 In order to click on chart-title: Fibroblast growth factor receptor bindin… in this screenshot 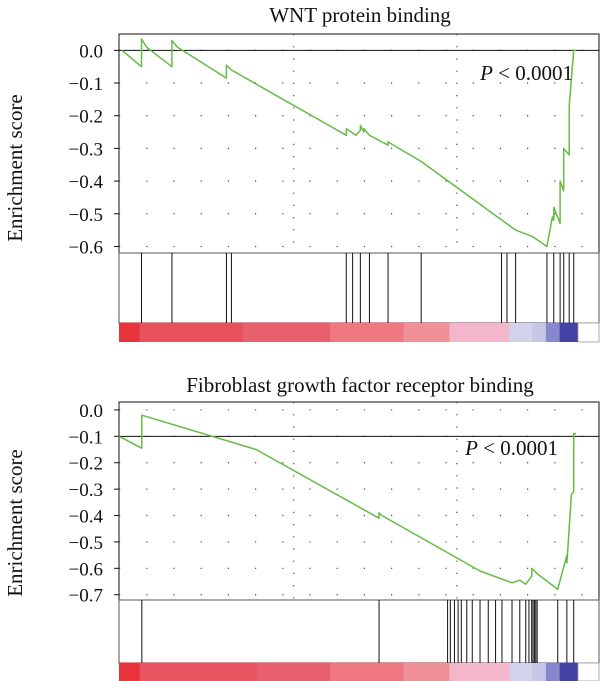, I will do `click(360, 385)`.